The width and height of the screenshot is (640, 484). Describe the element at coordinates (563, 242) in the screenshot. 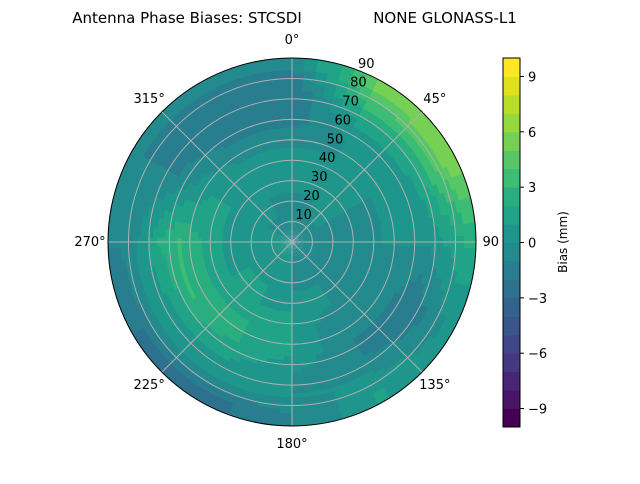

I see `colorbar-label: Bias (mm)` at that location.